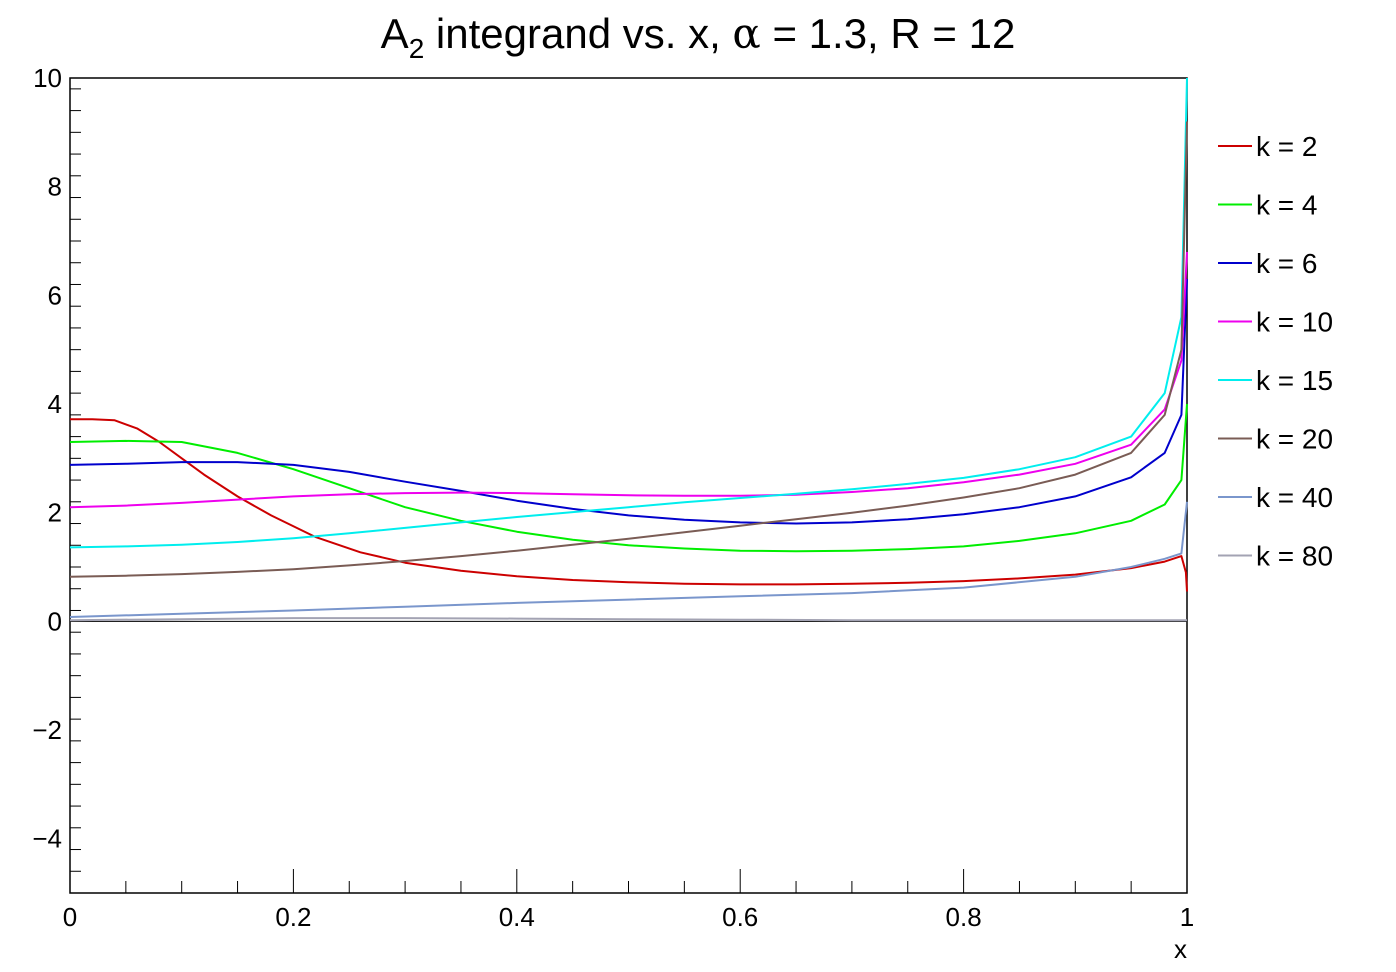  I want to click on legend-entry-label: k = 10, so click(1294, 322).